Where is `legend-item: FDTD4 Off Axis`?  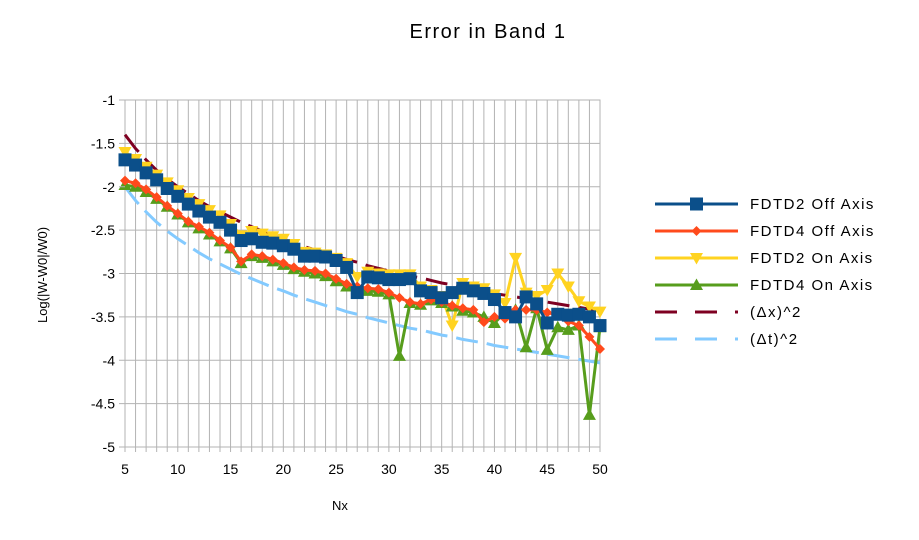 legend-item: FDTD4 Off Axis is located at coordinates (765, 231).